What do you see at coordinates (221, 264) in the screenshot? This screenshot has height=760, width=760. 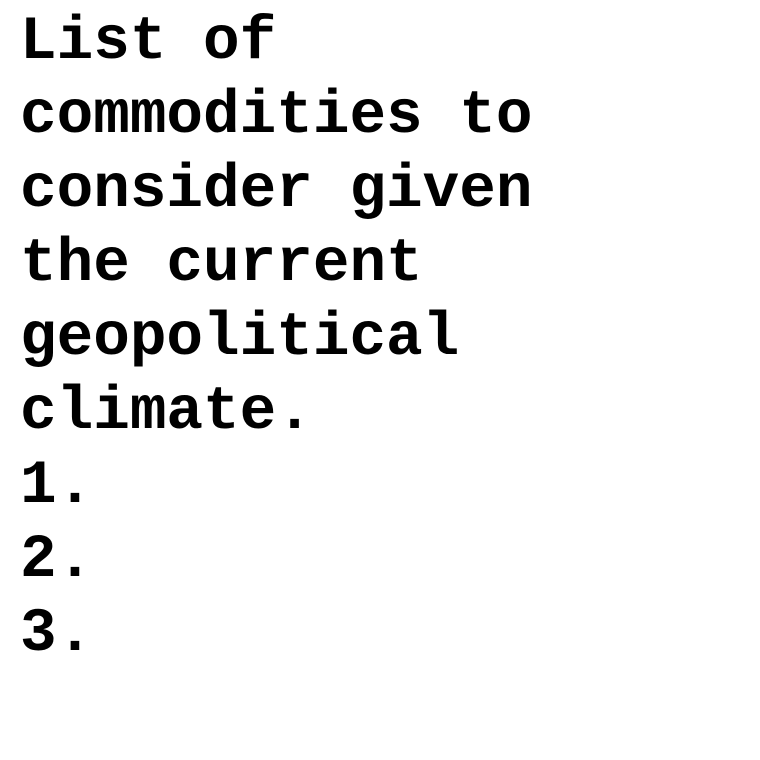 I see `prompt-line-4: the current` at bounding box center [221, 264].